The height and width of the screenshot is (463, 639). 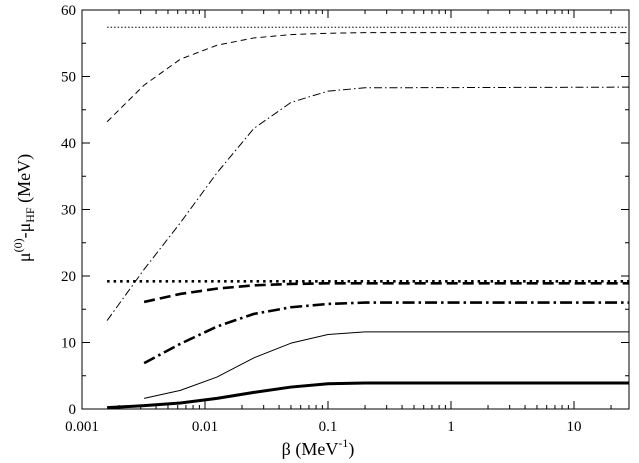 What do you see at coordinates (451, 427) in the screenshot?
I see `x-tick-label: 1` at bounding box center [451, 427].